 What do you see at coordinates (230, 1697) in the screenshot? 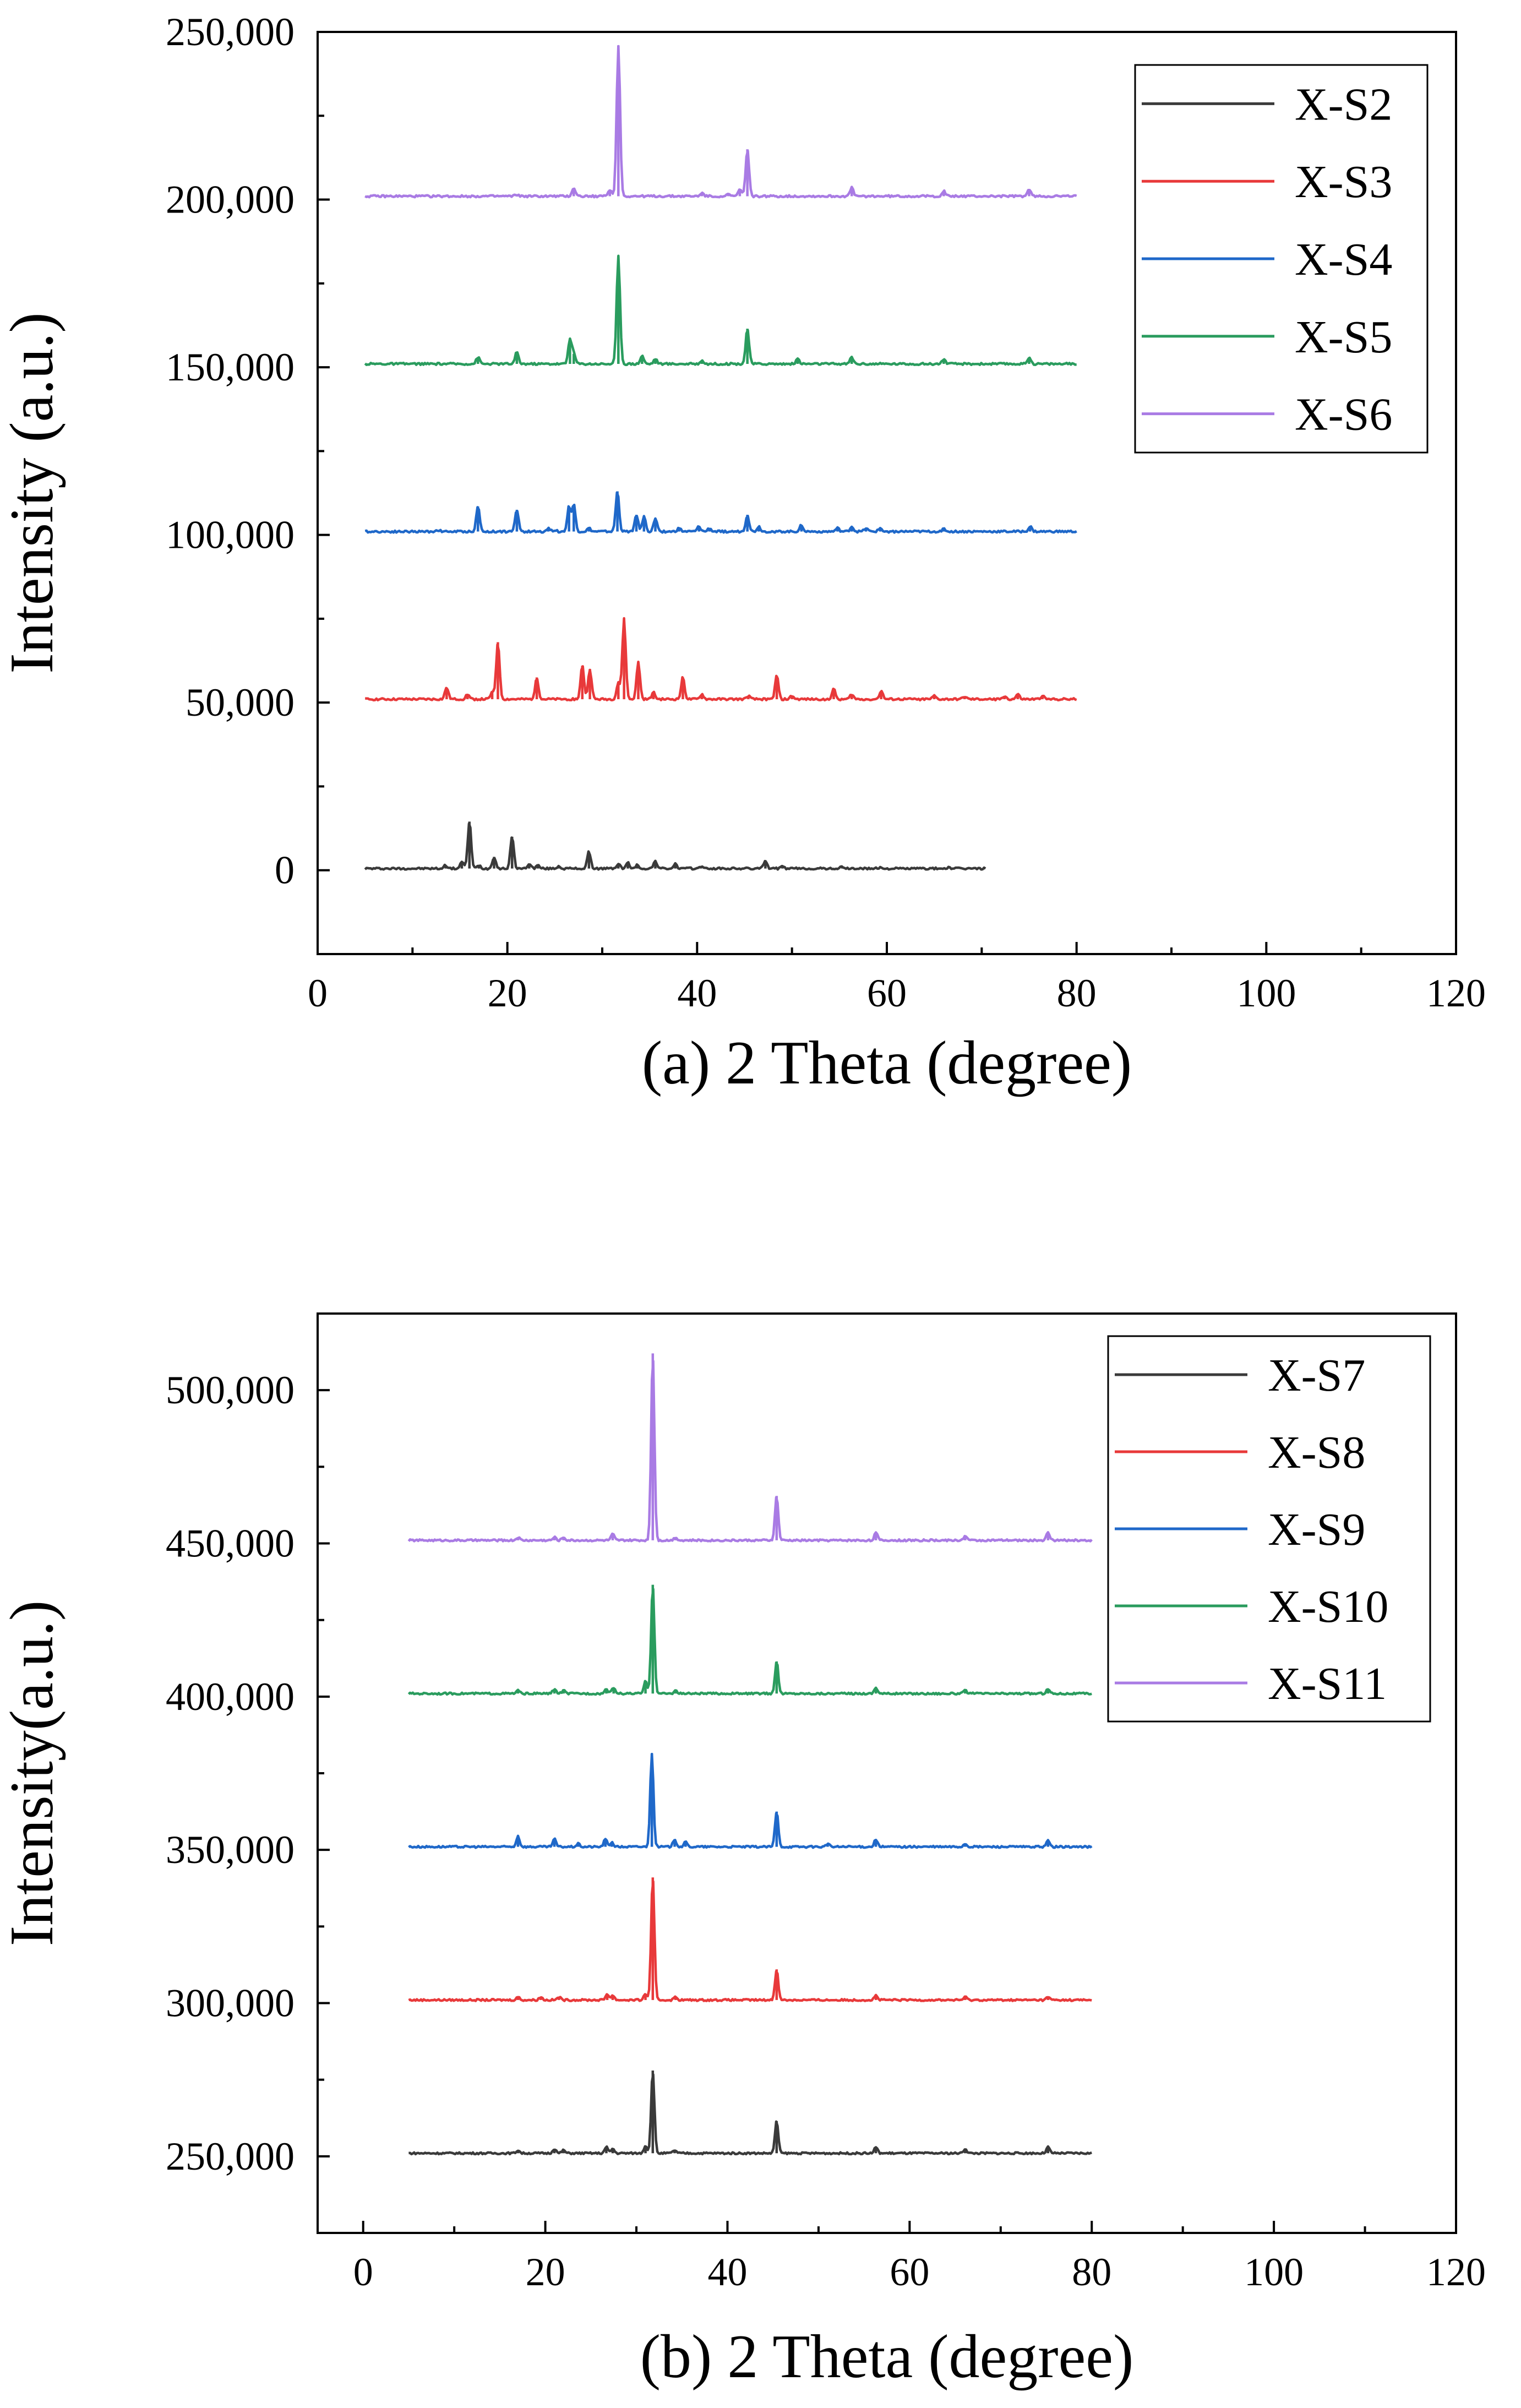
I see `y-tick-label: 400,000` at bounding box center [230, 1697].